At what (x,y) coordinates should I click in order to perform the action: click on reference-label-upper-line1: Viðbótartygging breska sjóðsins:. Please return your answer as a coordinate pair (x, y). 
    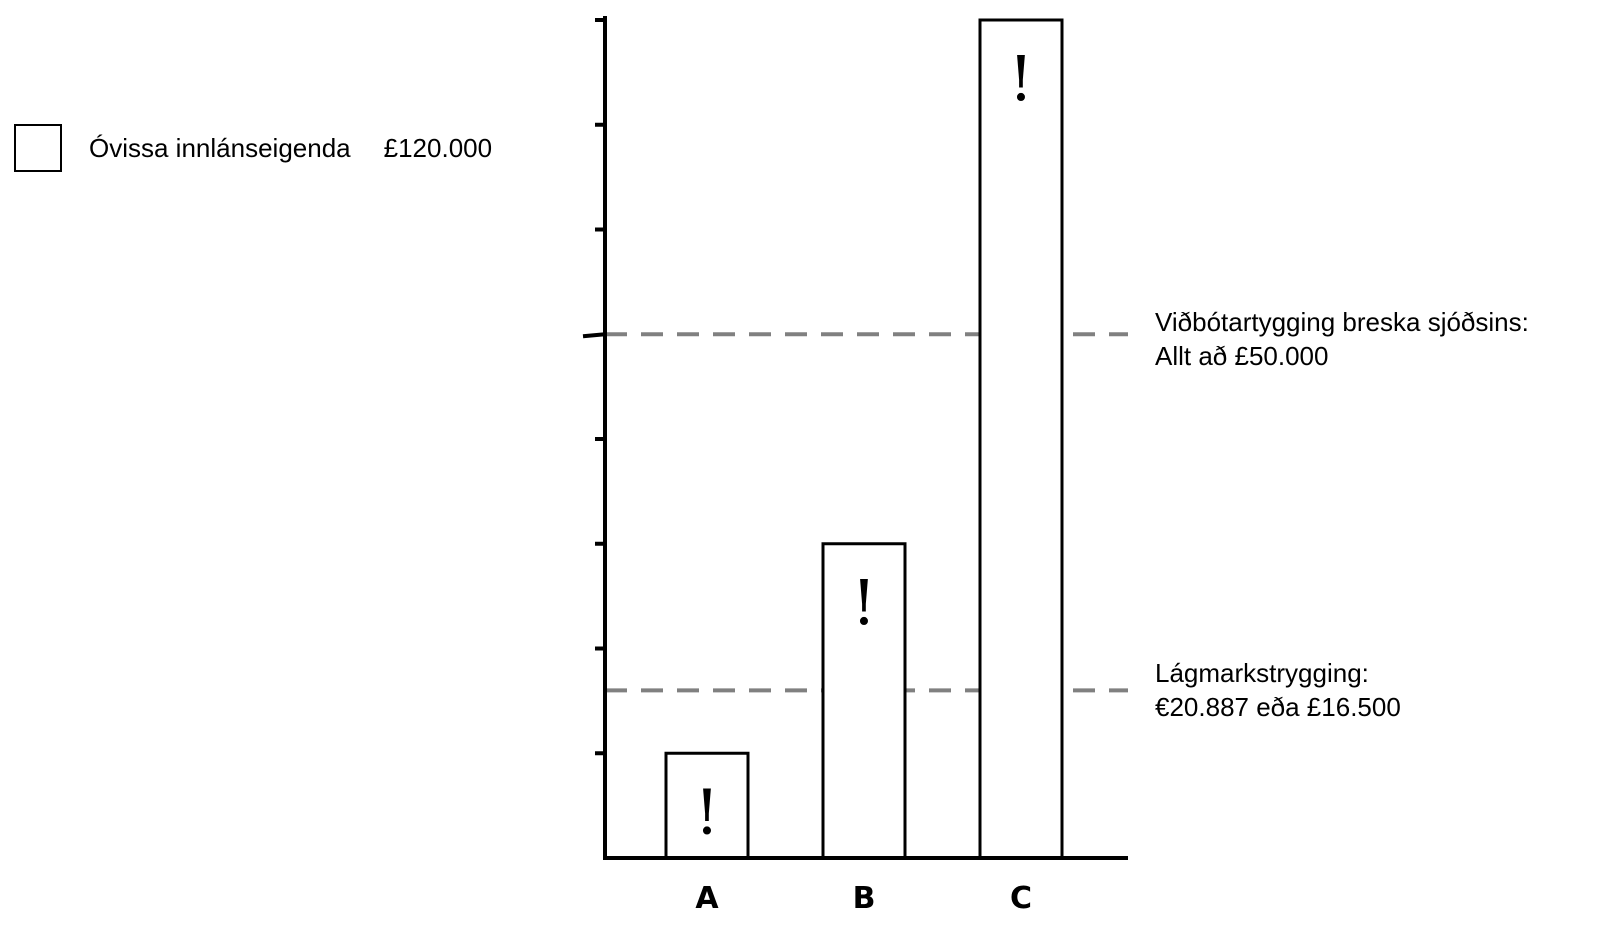
    Looking at the image, I should click on (1342, 322).